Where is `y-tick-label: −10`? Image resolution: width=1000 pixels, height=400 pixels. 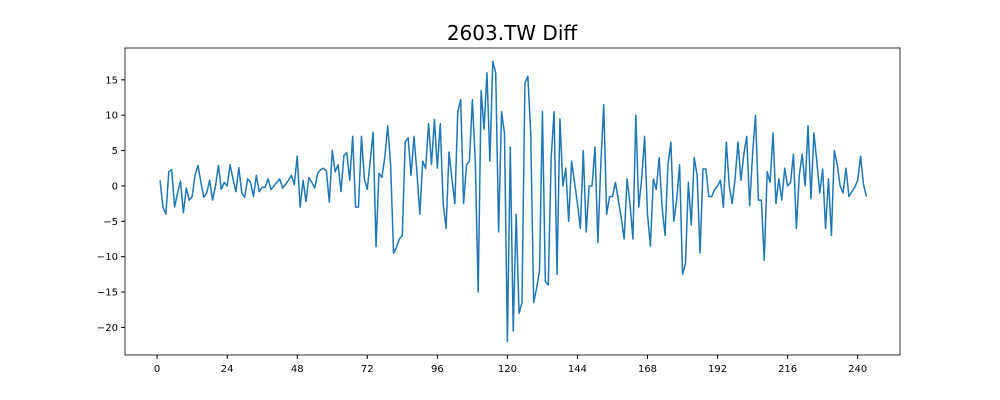
y-tick-label: −10 is located at coordinates (107, 257).